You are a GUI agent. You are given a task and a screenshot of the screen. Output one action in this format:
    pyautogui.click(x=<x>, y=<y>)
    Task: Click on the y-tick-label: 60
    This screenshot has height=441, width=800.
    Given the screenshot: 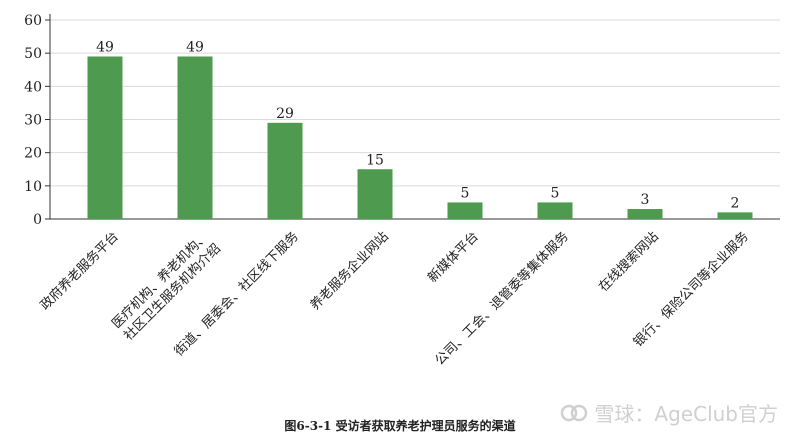 What is the action you would take?
    pyautogui.click(x=33, y=21)
    